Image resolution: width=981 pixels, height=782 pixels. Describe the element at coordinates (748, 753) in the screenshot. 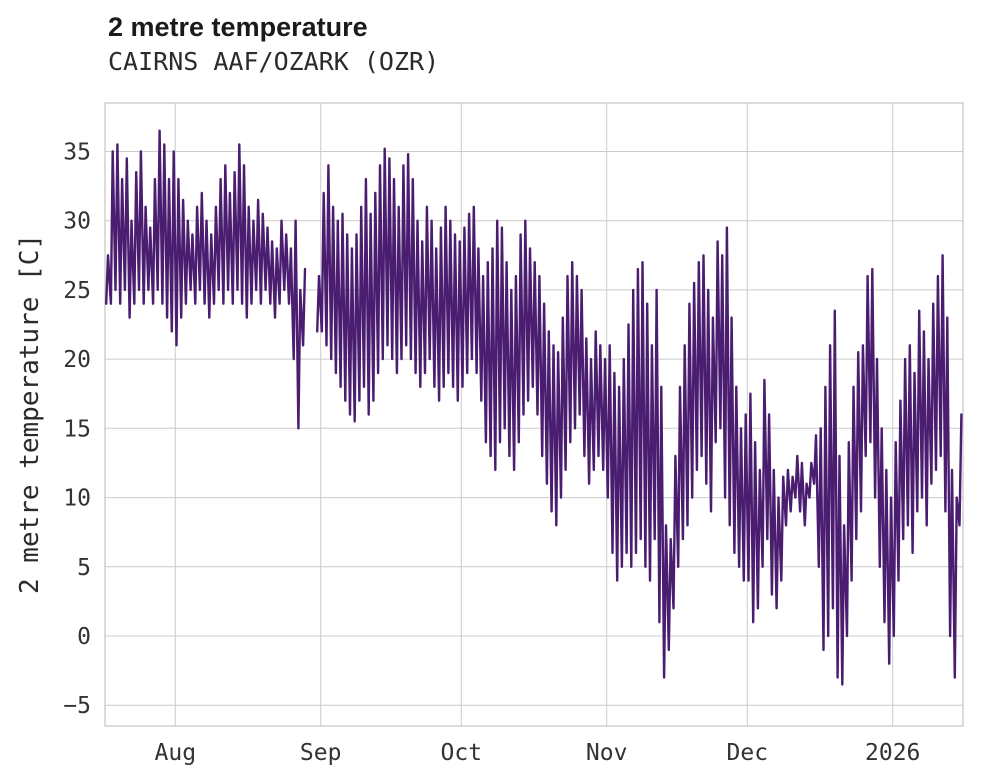

I see `x-tick-label: Dec` at that location.